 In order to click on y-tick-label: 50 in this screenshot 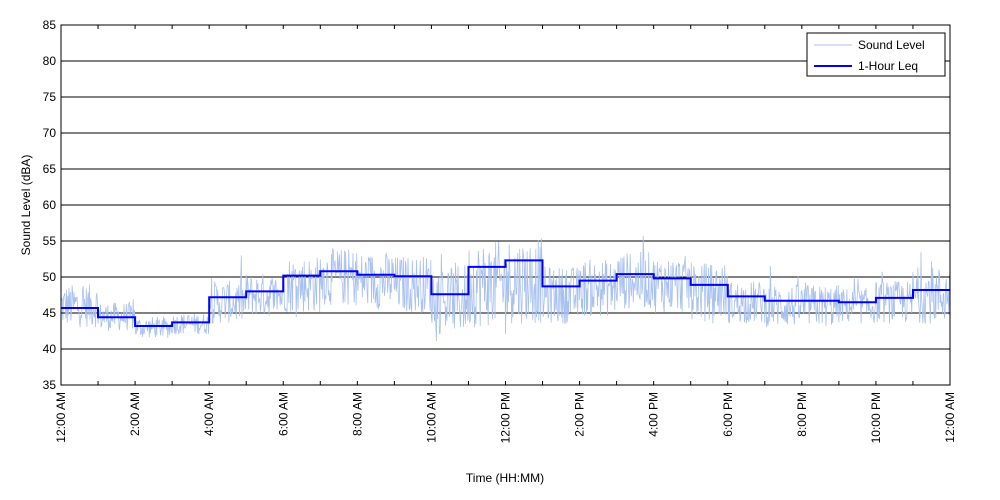, I will do `click(50, 277)`.